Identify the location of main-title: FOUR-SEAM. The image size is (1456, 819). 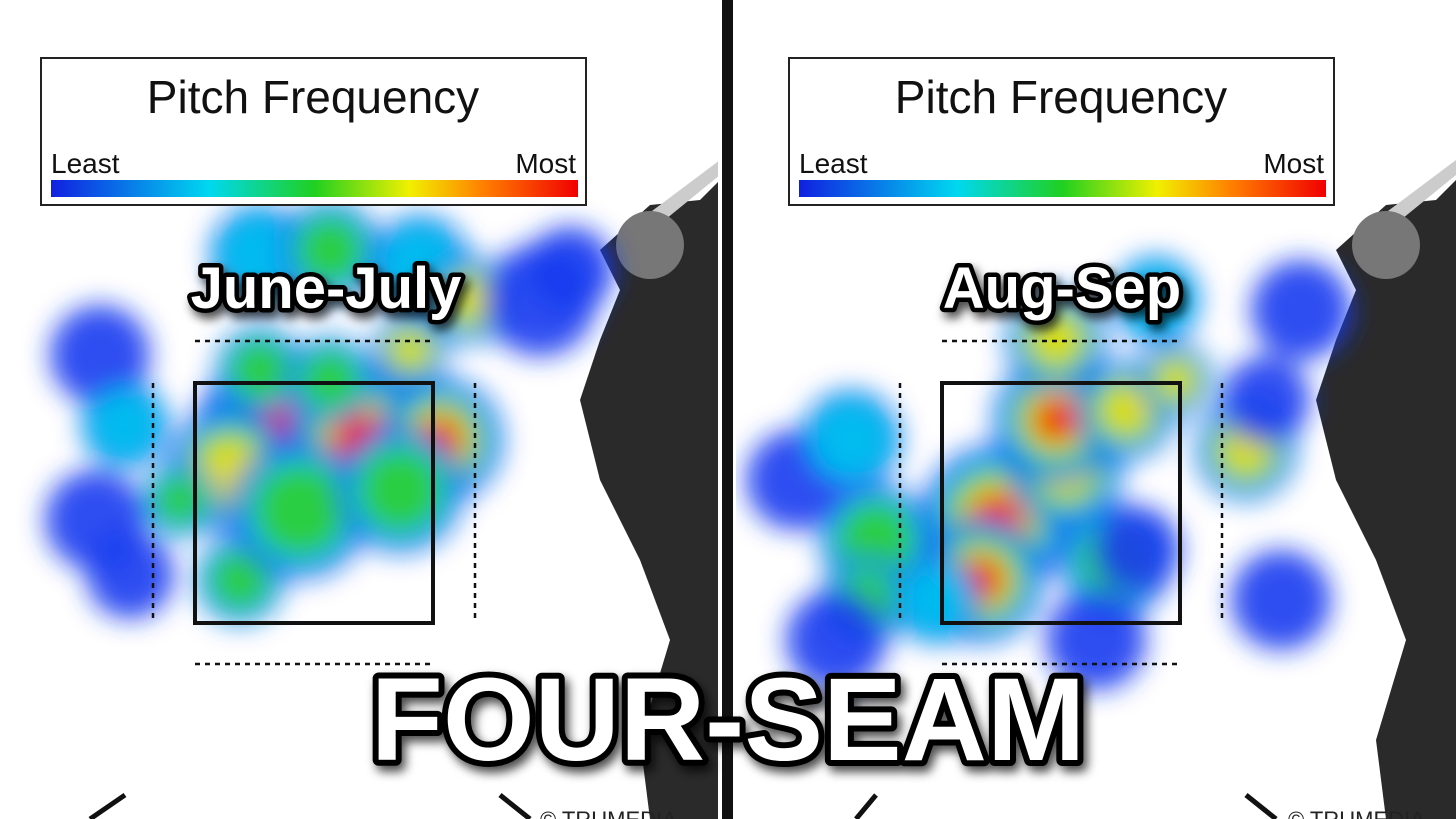
(728, 720).